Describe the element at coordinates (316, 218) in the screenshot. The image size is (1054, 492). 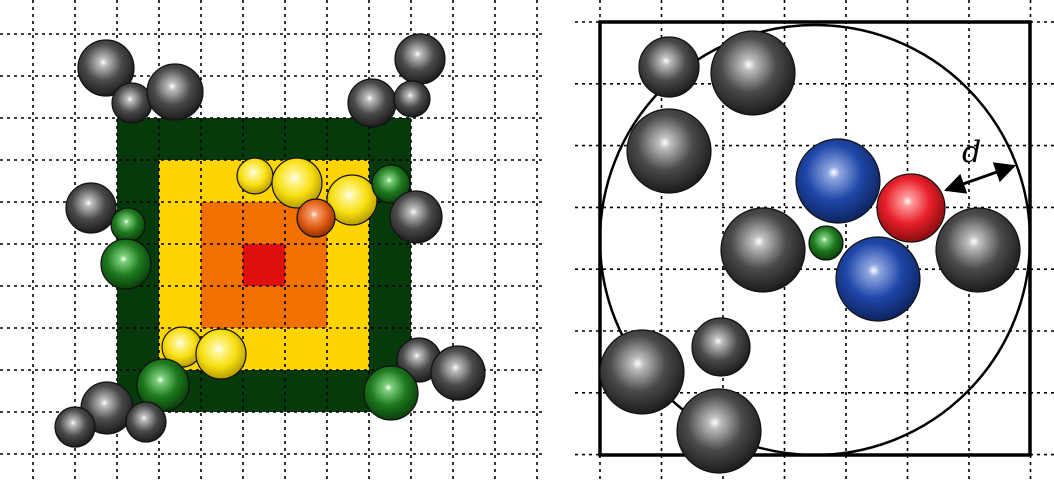
I see `orange-particle` at that location.